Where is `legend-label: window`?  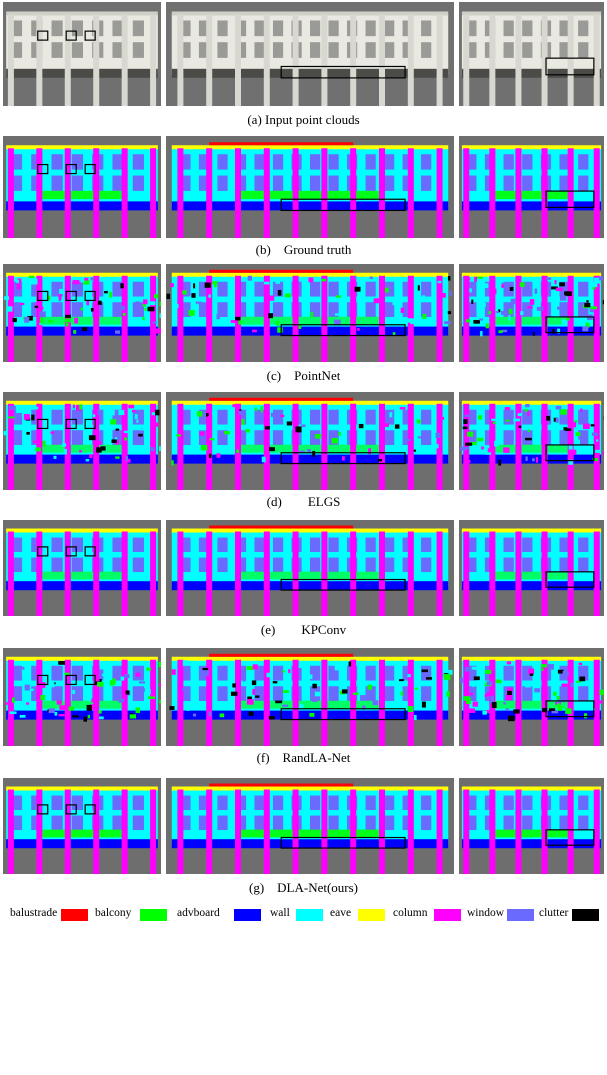 legend-label: window is located at coordinates (486, 913).